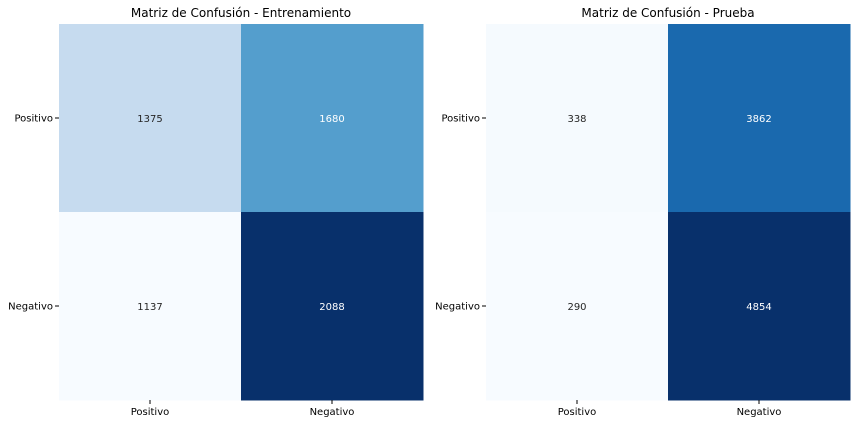 This screenshot has width=856, height=424. I want to click on cell-value-1-1-0: 290, so click(576, 307).